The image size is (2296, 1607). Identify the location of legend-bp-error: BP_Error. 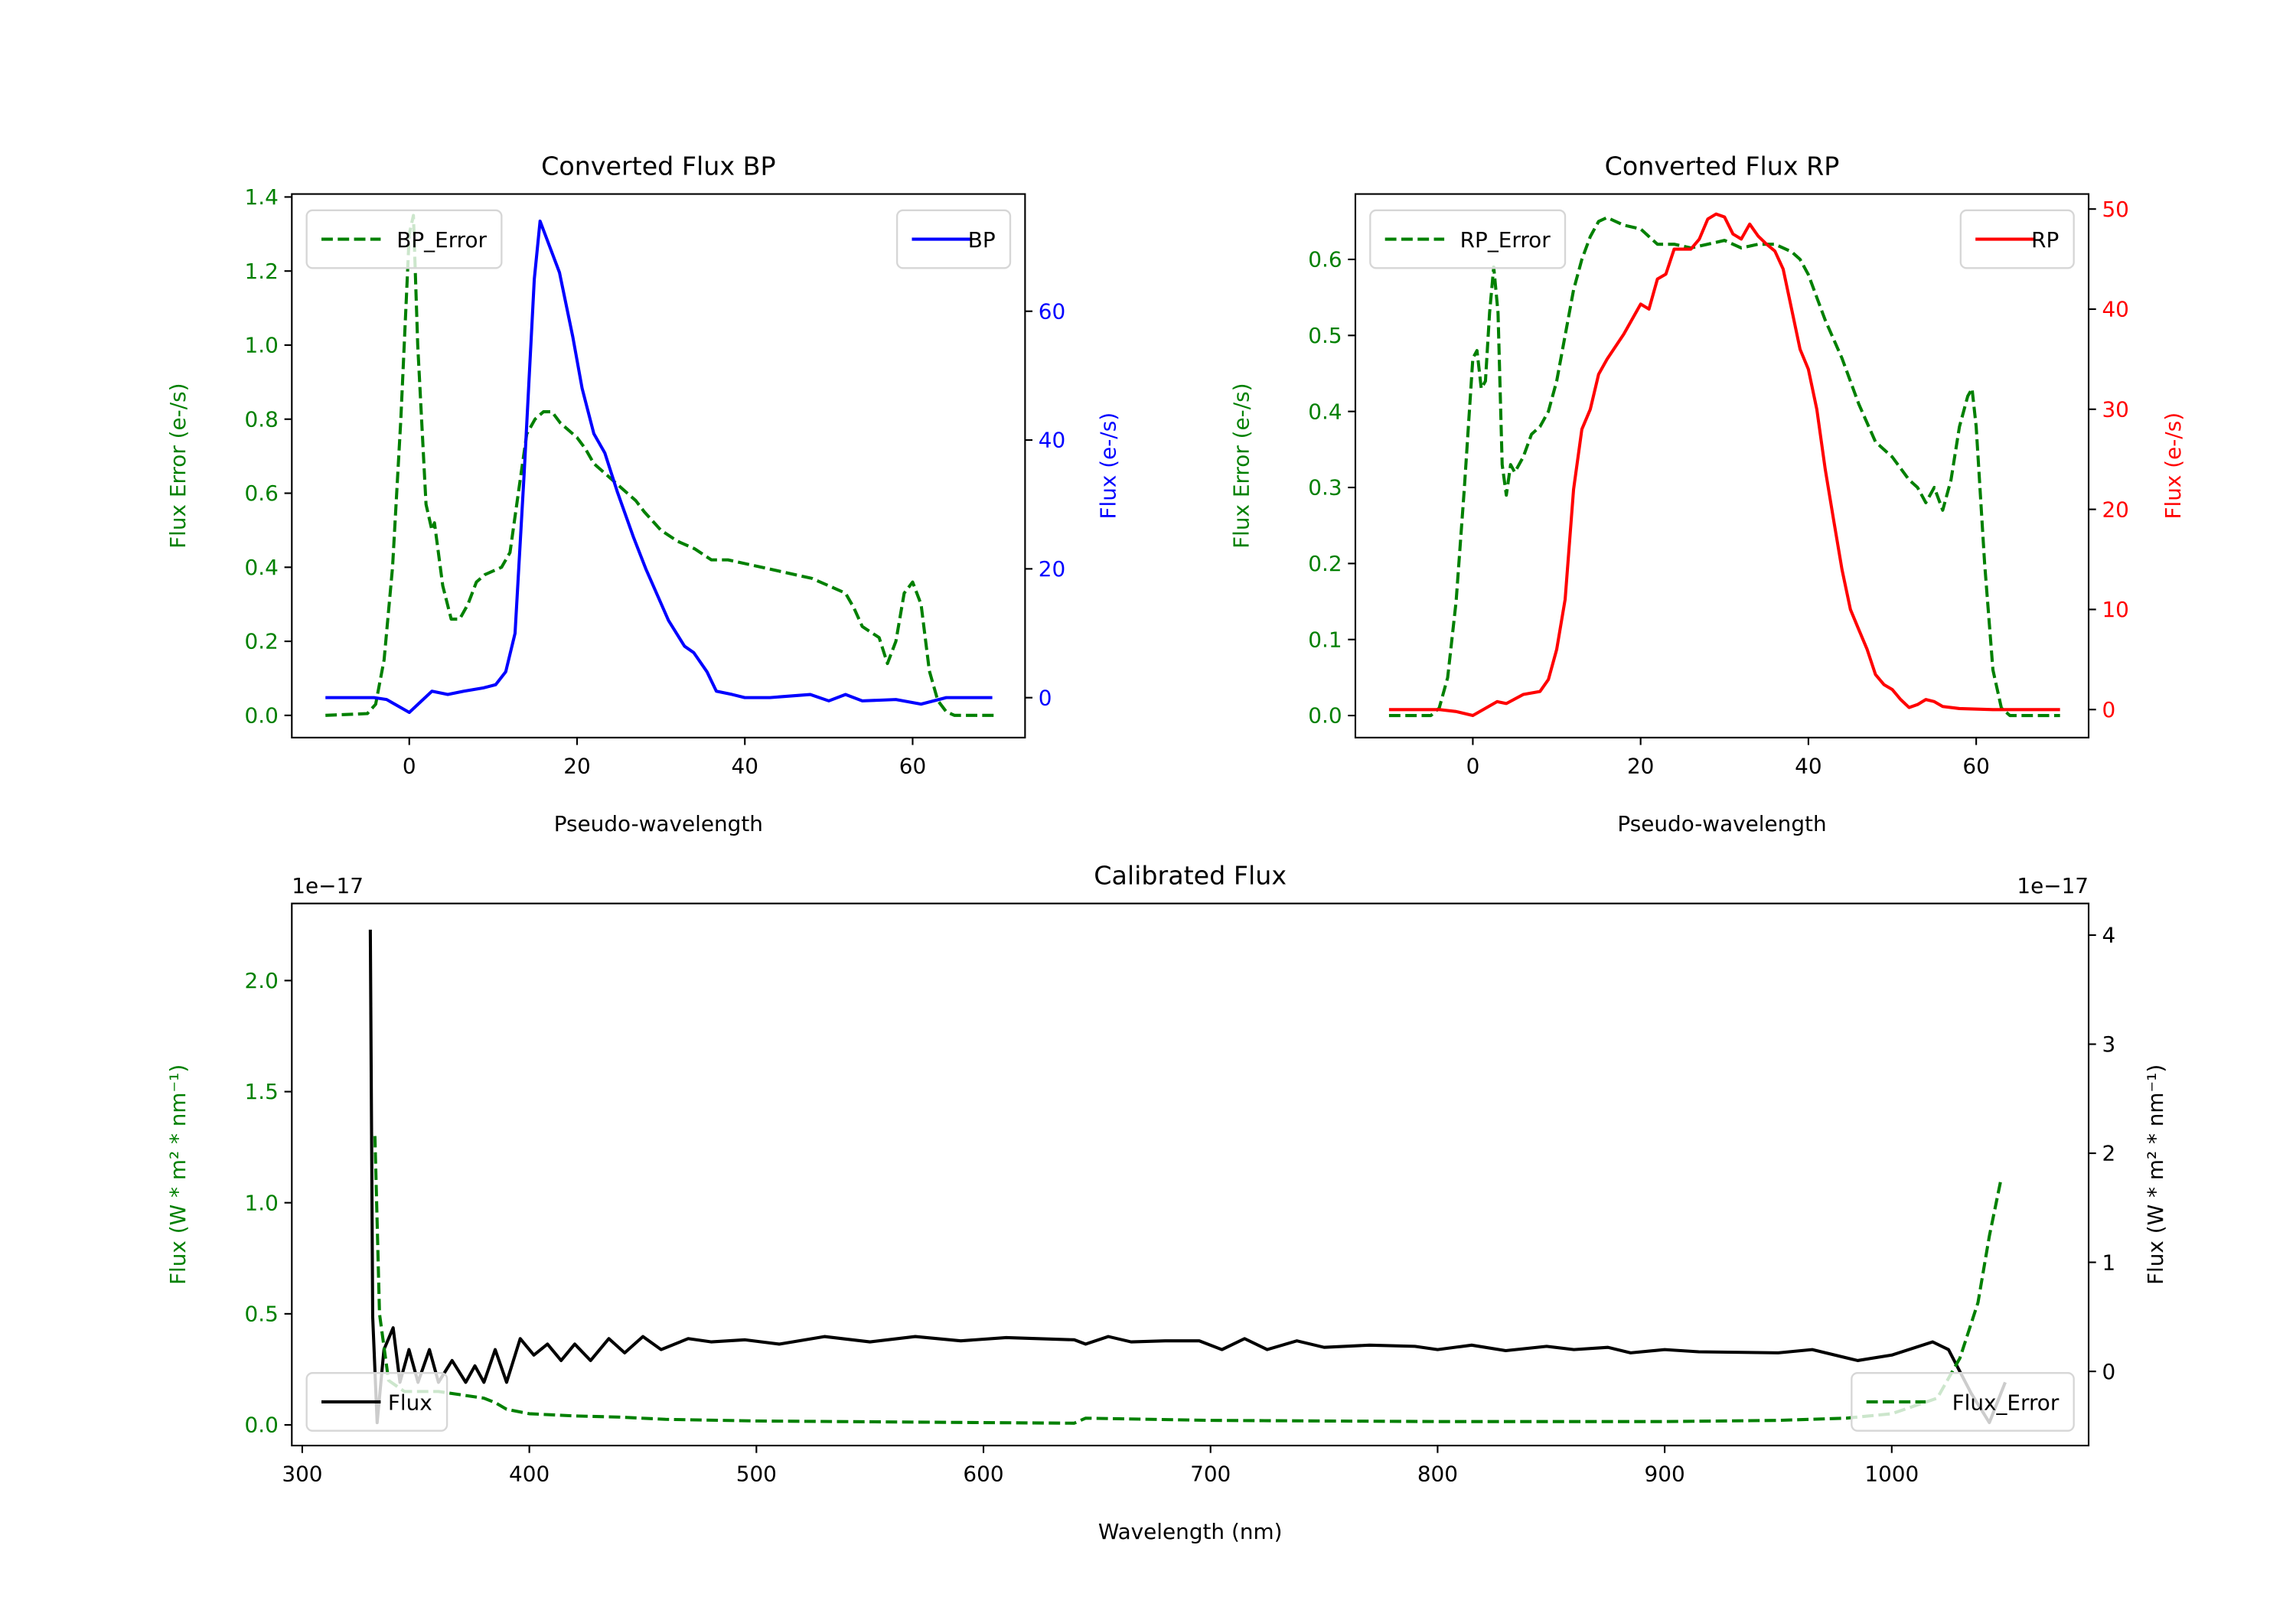
(404, 239).